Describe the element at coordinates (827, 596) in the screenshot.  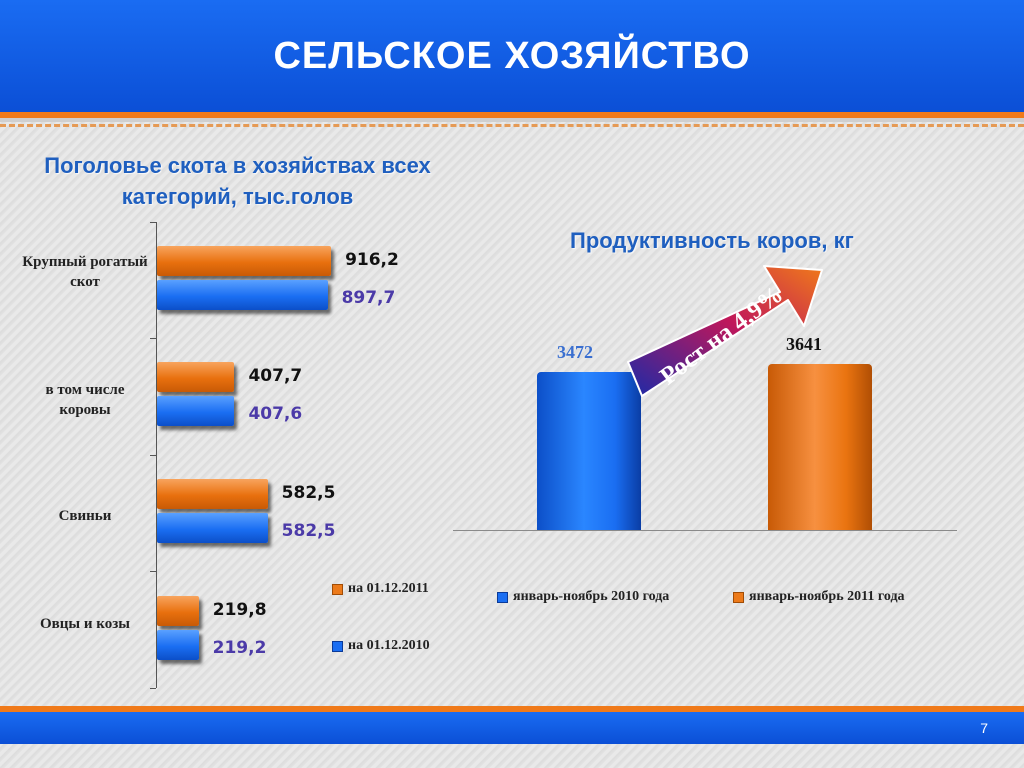
I see `legend-label-period-2011: январь-ноябрь 2011 года` at that location.